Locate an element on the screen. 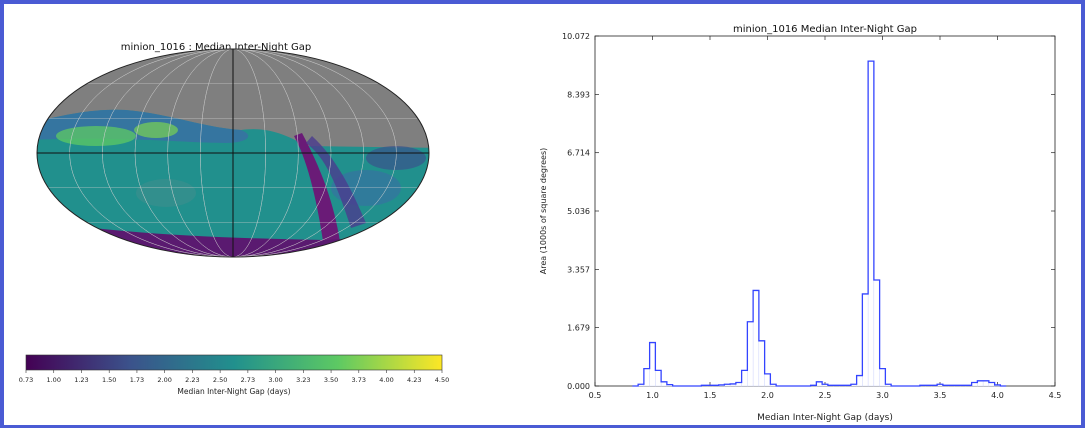 This screenshot has height=428, width=1085. colorbar-tick-label: 4.50 is located at coordinates (442, 380).